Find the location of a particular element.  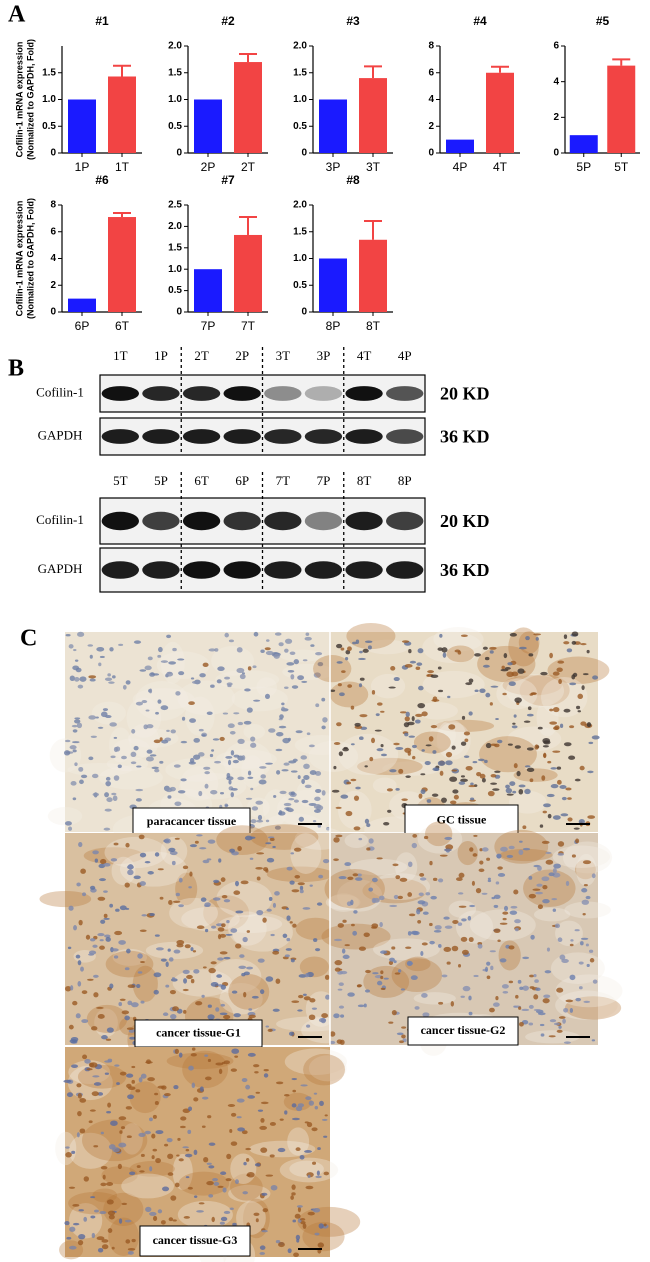

y-tick-label: 6 is located at coordinates (556, 46).